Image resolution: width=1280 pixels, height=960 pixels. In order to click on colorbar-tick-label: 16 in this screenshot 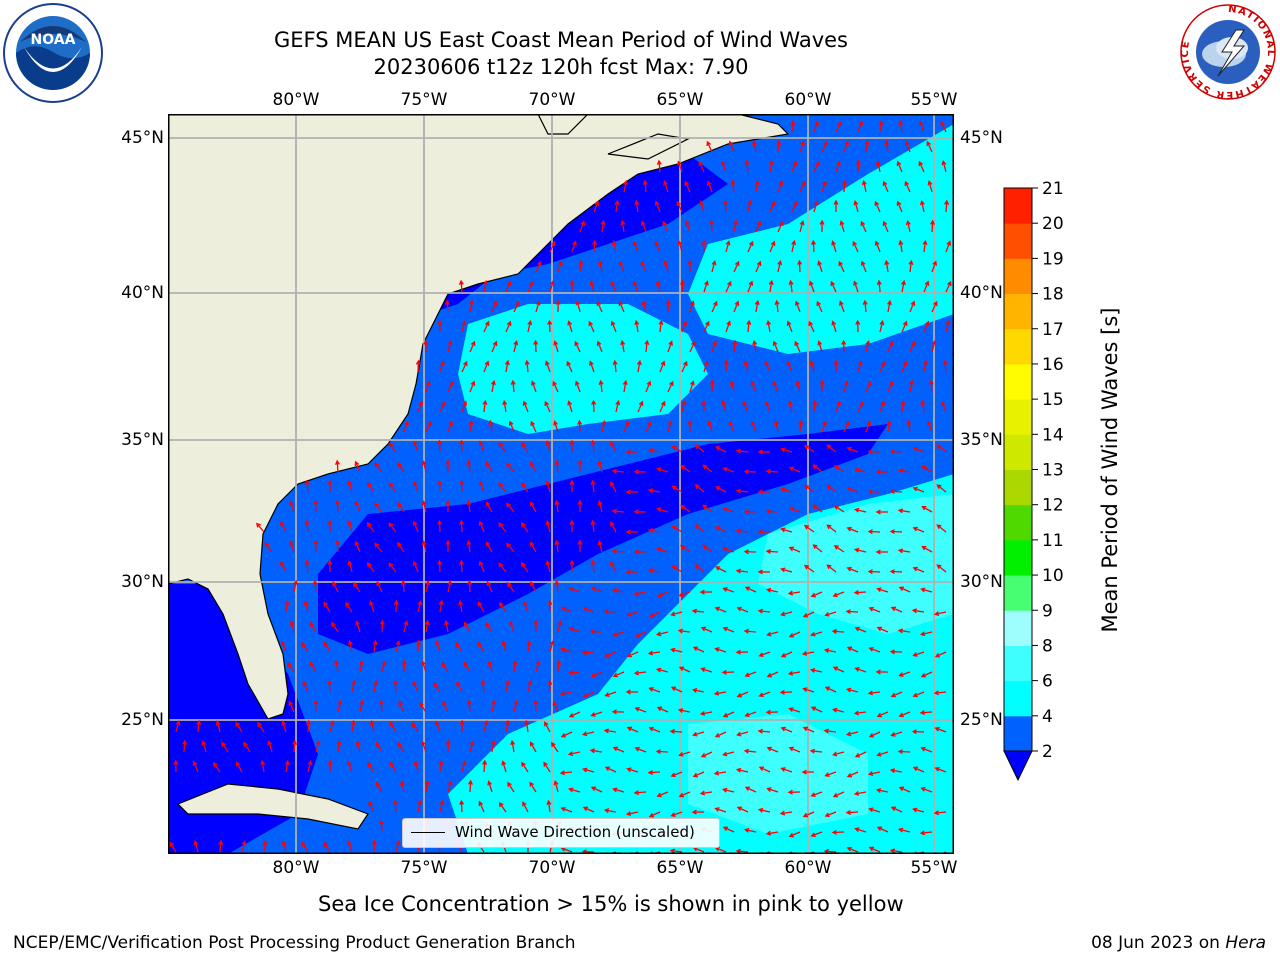, I will do `click(1053, 365)`.